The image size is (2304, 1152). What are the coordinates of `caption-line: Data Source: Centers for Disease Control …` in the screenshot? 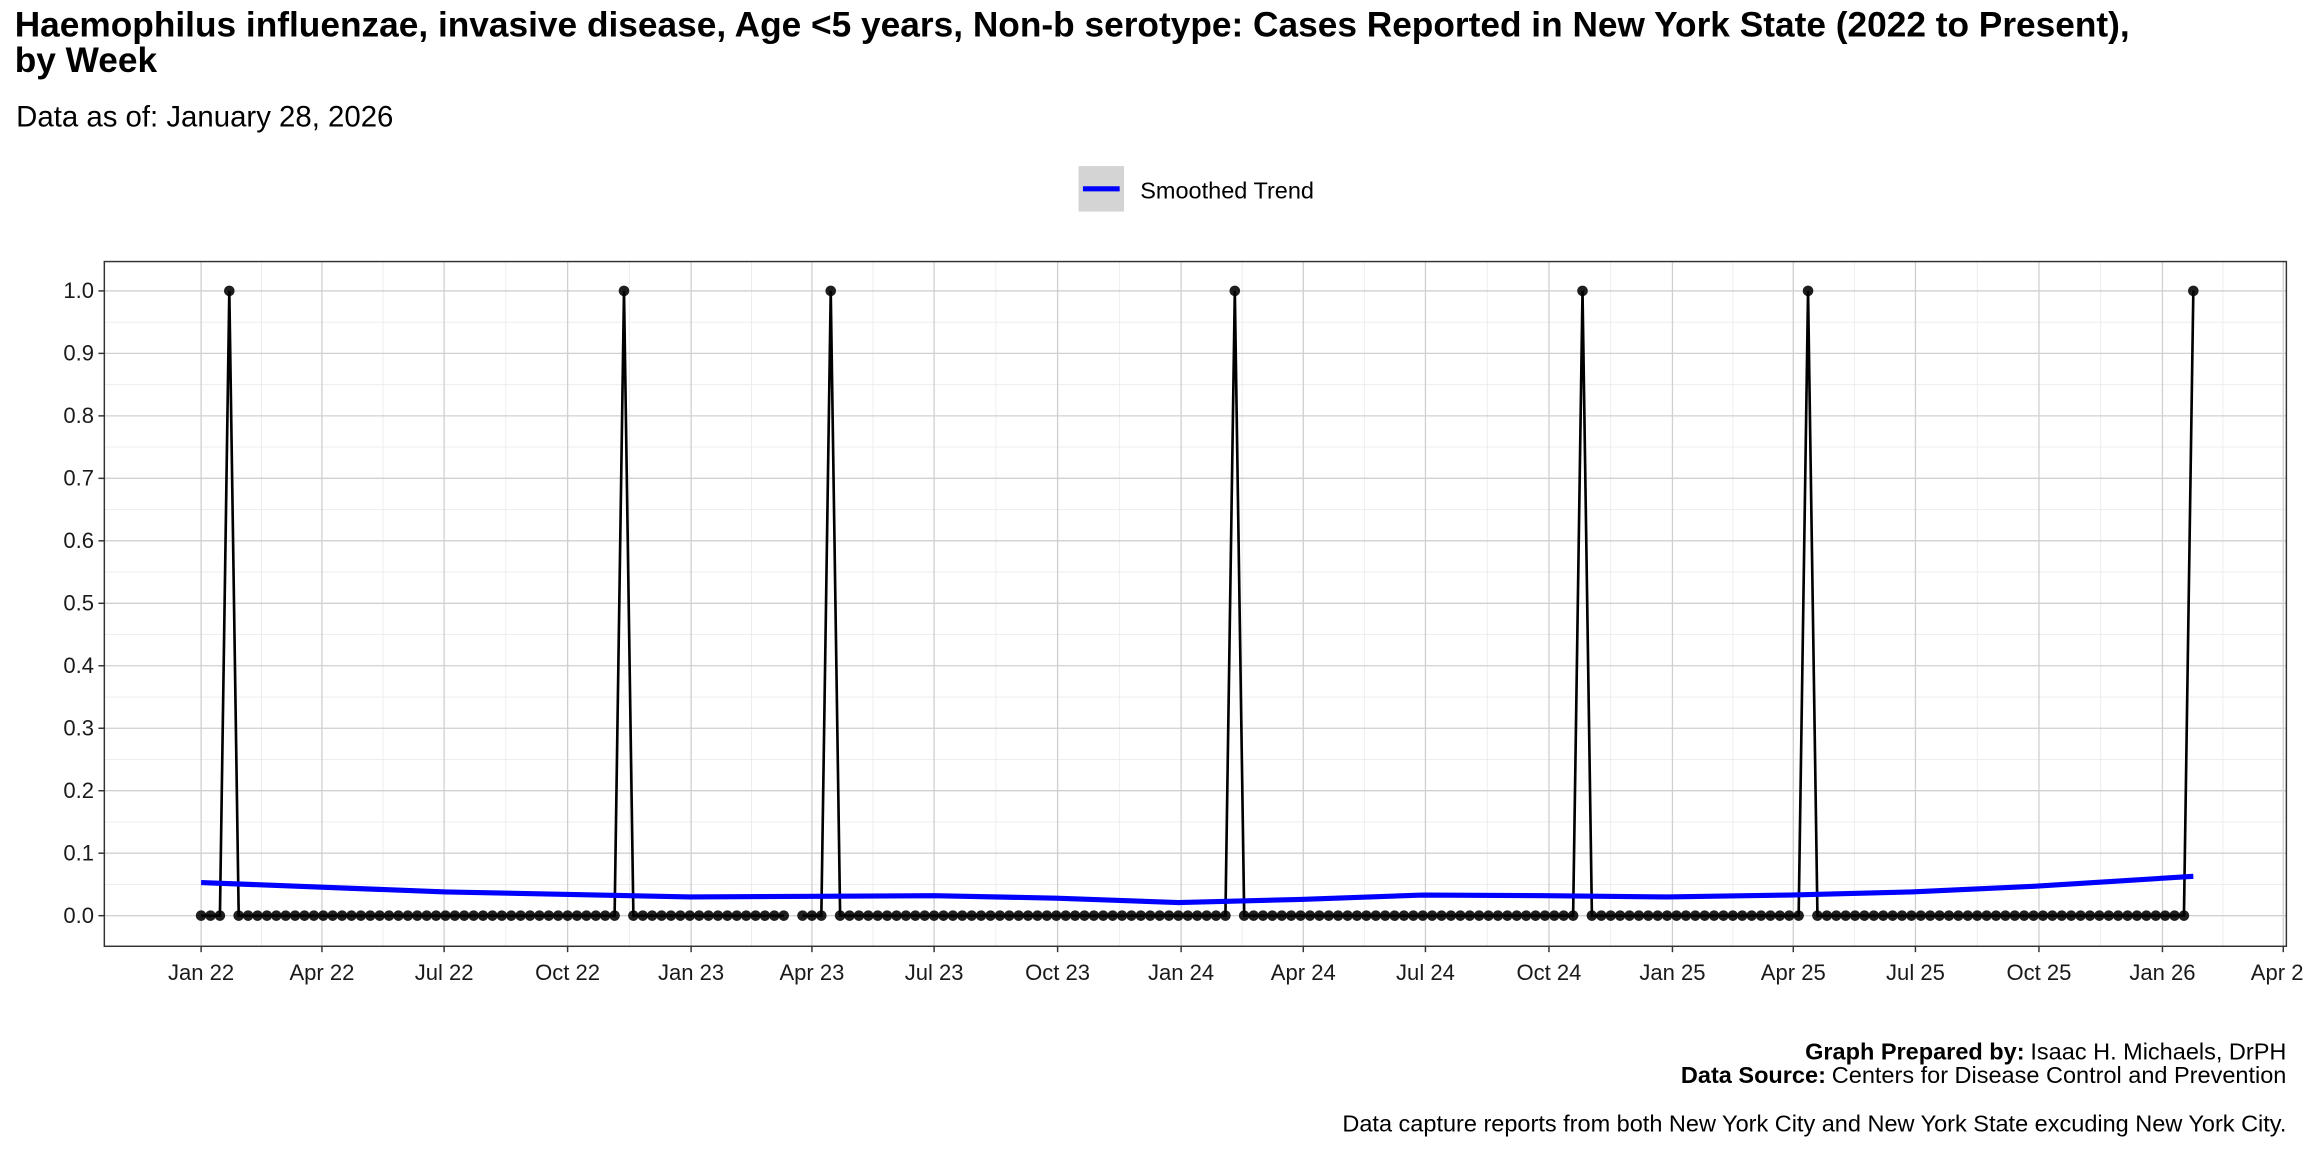 It's located at (1983, 1075).